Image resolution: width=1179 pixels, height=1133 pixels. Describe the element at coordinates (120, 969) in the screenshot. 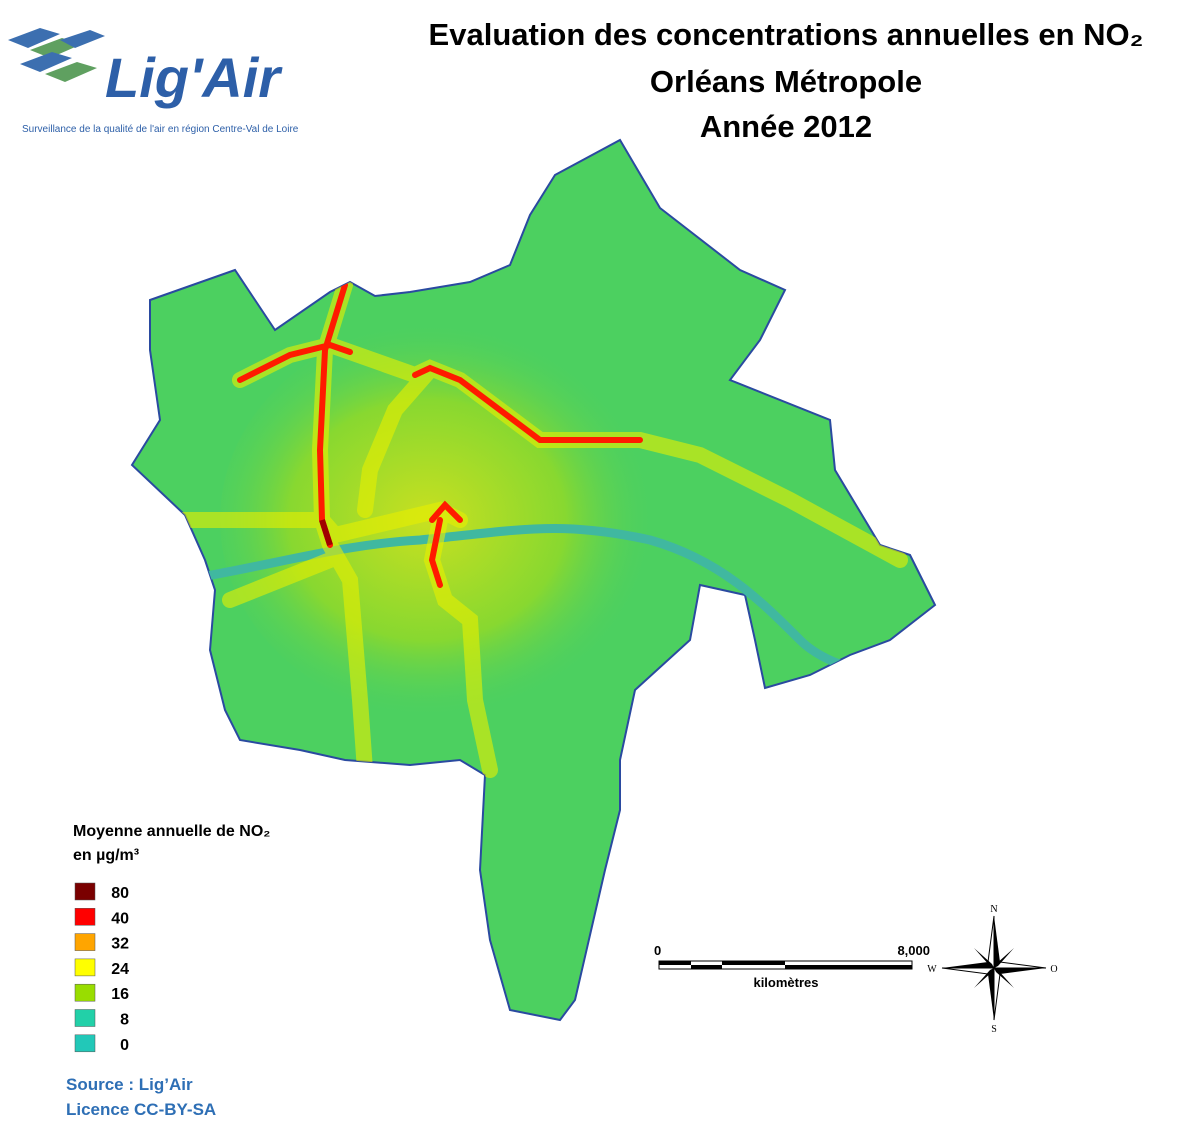

I see `legend-label: 24` at that location.